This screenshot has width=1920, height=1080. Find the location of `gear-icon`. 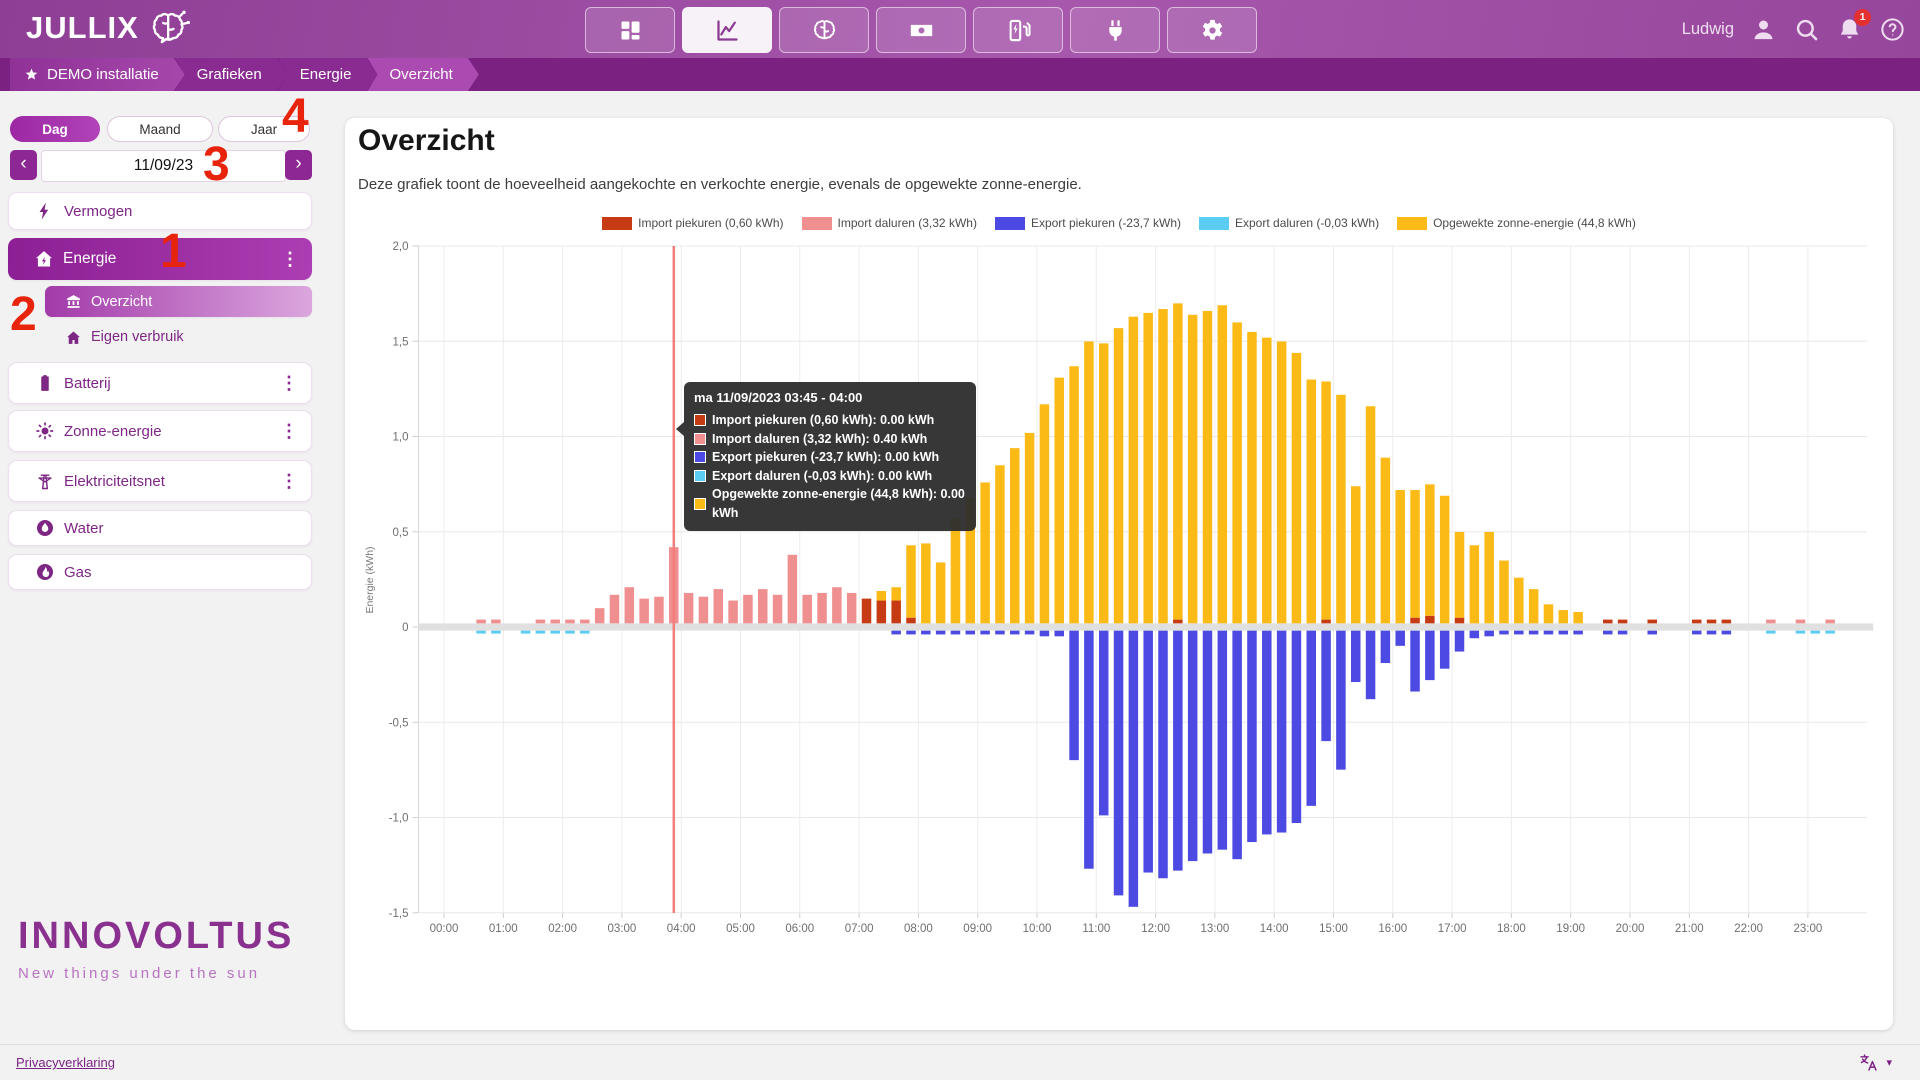

gear-icon is located at coordinates (1212, 29).